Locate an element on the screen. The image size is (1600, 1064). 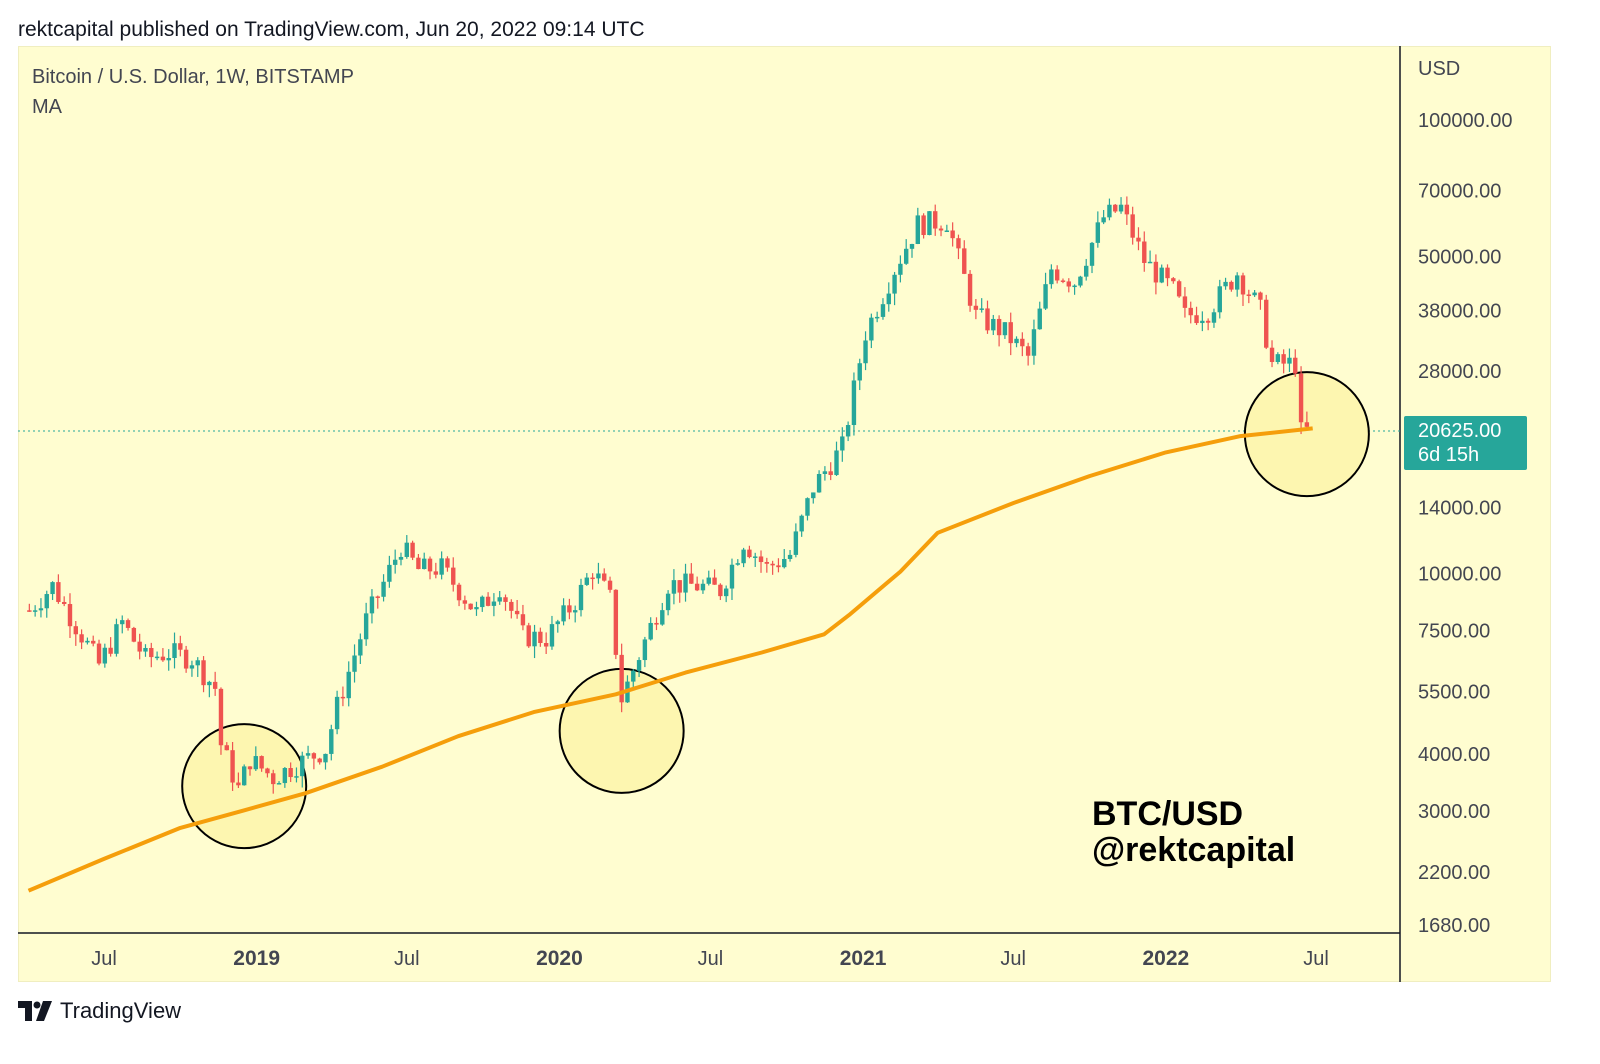
price-tick-label: 7500.00 is located at coordinates (1454, 631).